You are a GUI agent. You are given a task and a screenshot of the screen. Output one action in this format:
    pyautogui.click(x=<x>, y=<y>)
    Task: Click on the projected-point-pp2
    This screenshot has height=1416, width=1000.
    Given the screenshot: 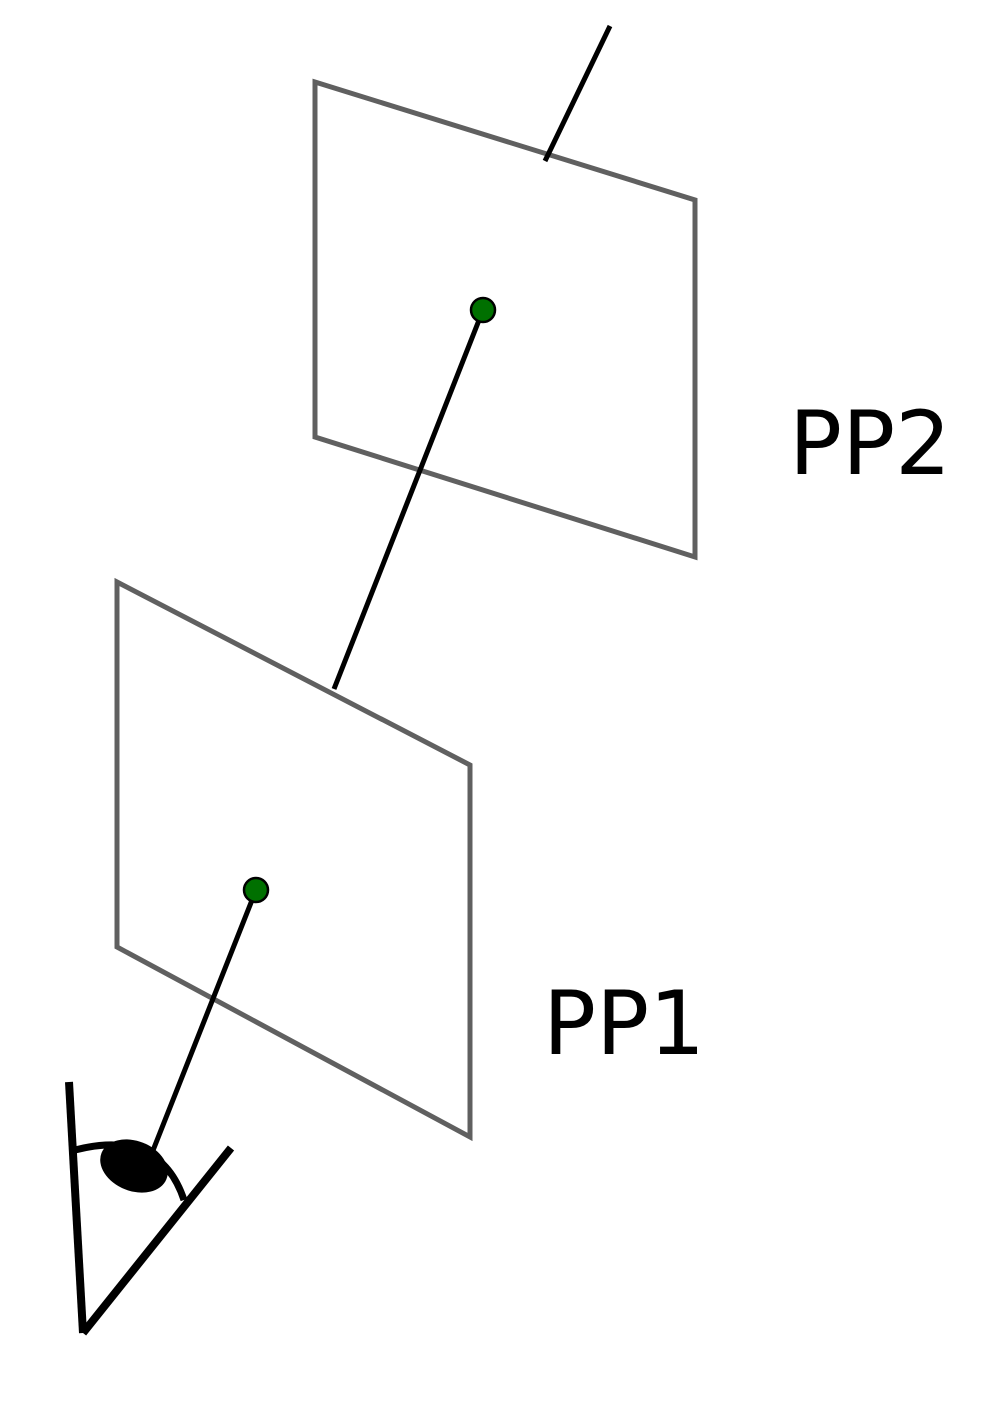 What is the action you would take?
    pyautogui.click(x=483, y=310)
    